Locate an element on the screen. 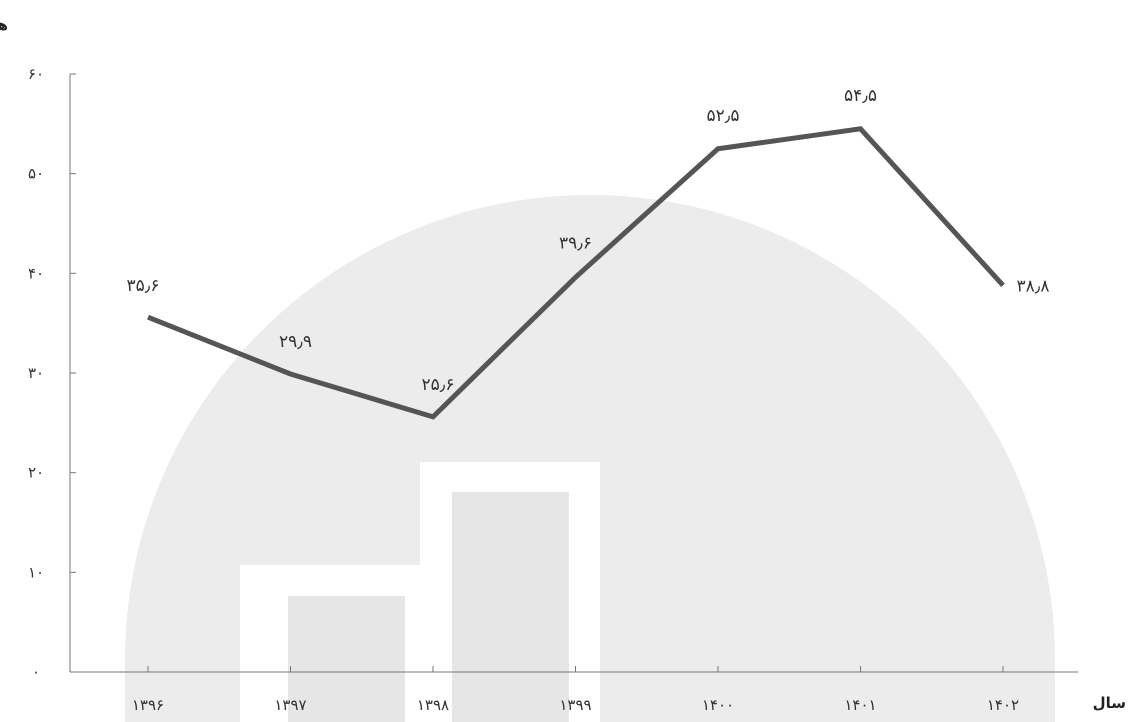 The height and width of the screenshot is (722, 1133). y-tick-label: ۶۰ is located at coordinates (36, 74).